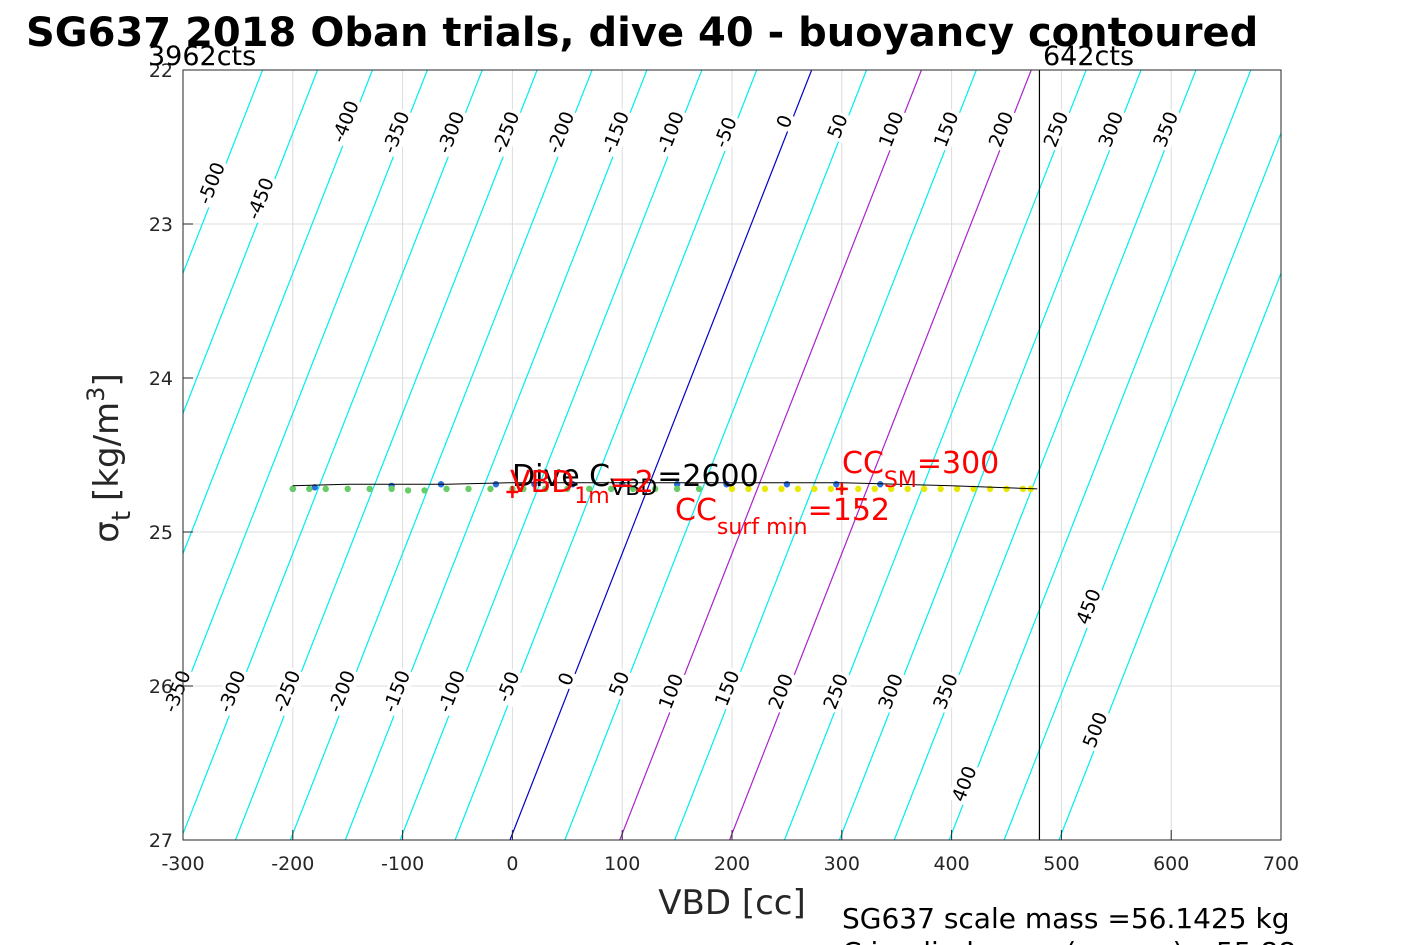  Describe the element at coordinates (542, 482) in the screenshot. I see `vbd-1m-main: VBD` at that location.